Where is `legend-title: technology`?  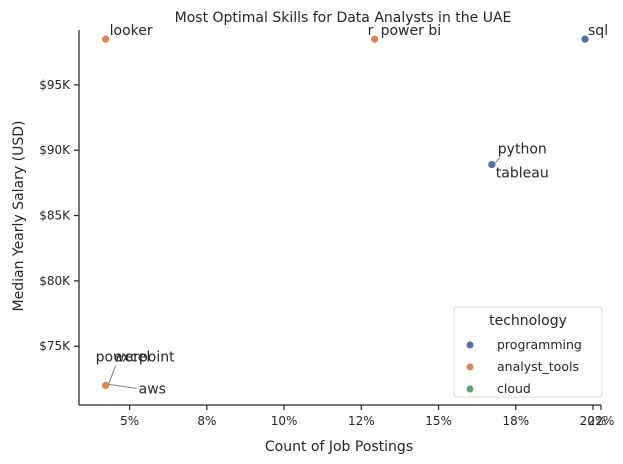 legend-title: technology is located at coordinates (528, 321).